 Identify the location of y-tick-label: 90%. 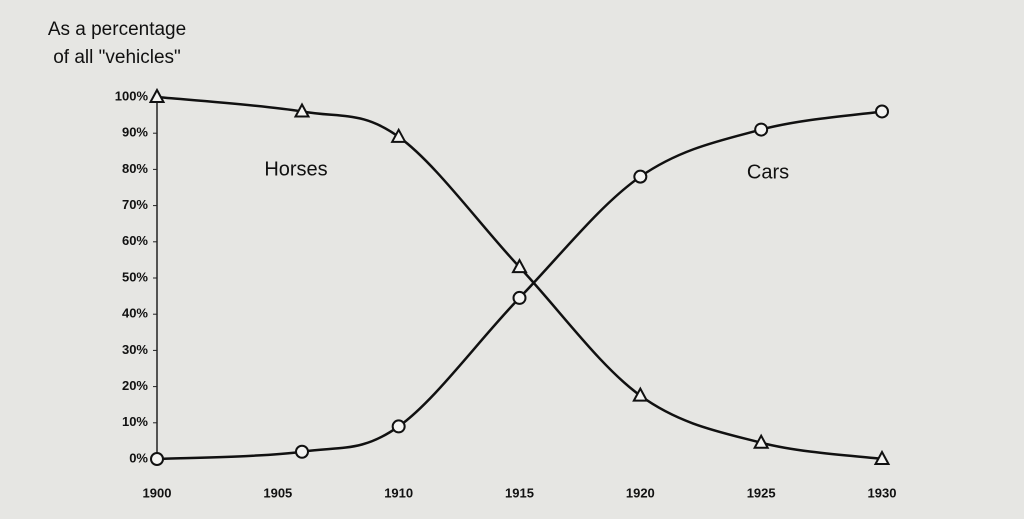
(135, 132).